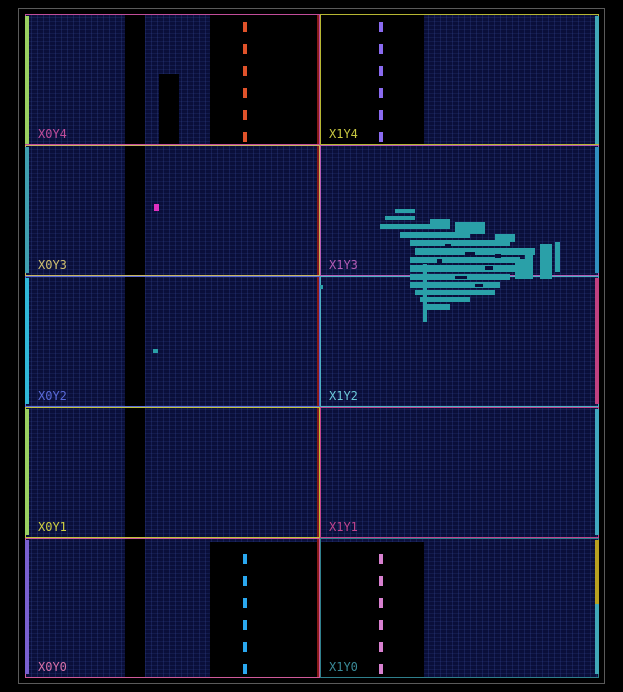 This screenshot has height=692, width=623. I want to click on region-label: X0Y3, so click(52, 265).